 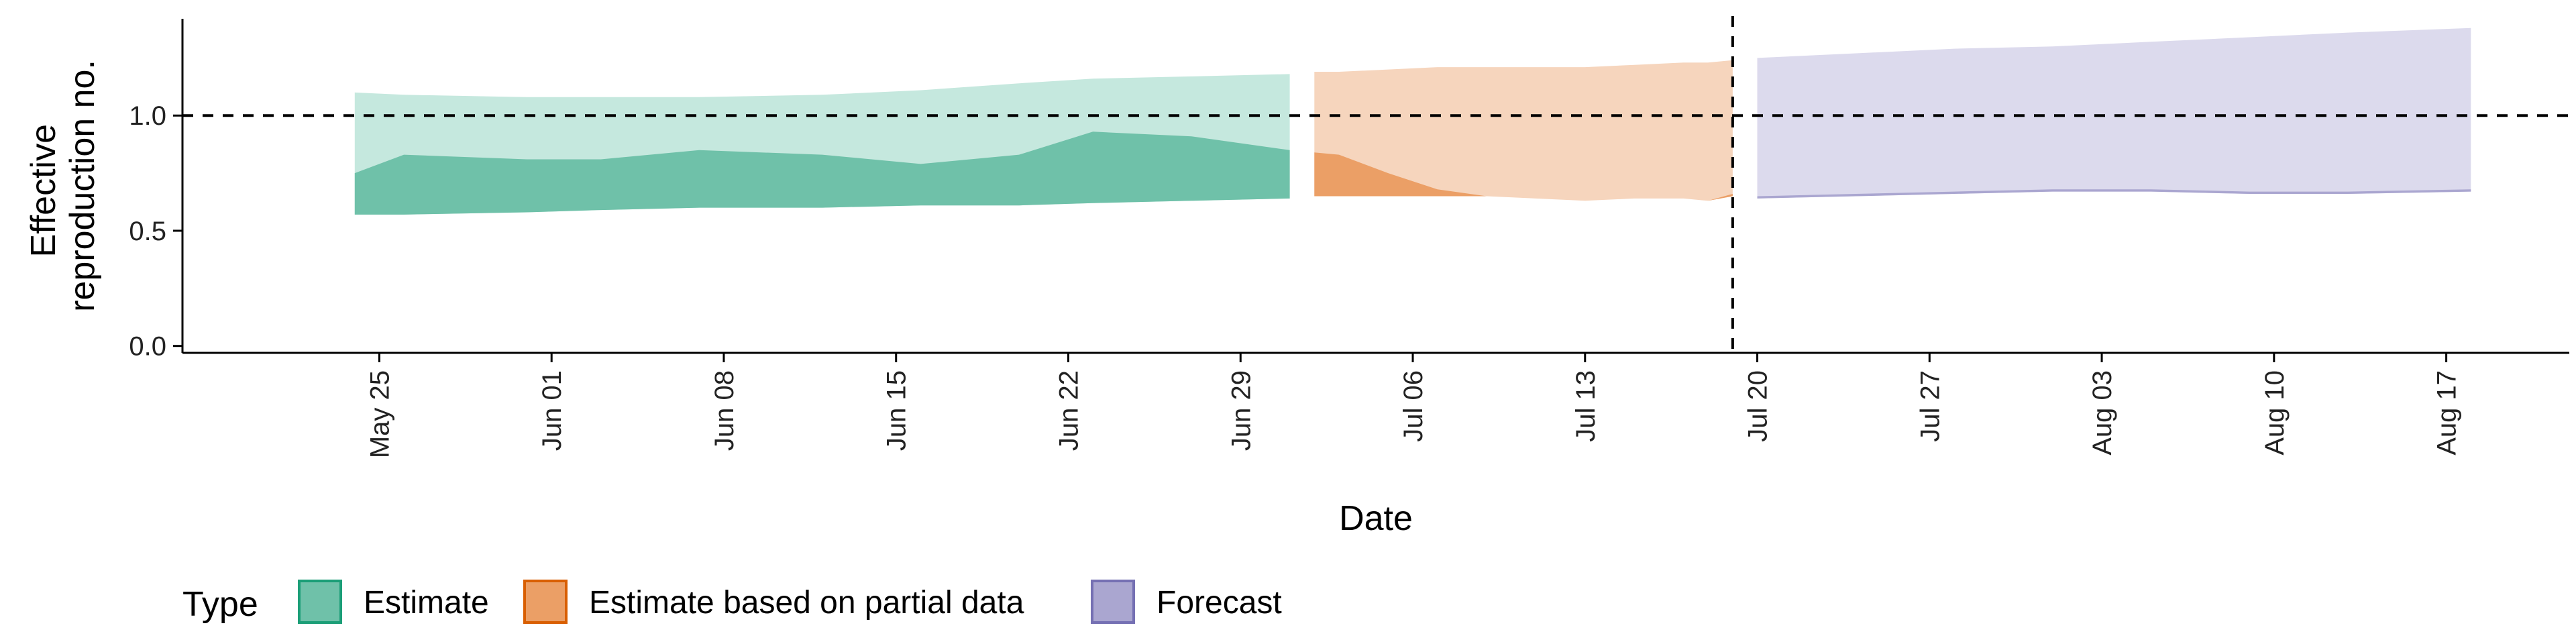 I want to click on x-tick-label: Jun 22, so click(x=1069, y=410).